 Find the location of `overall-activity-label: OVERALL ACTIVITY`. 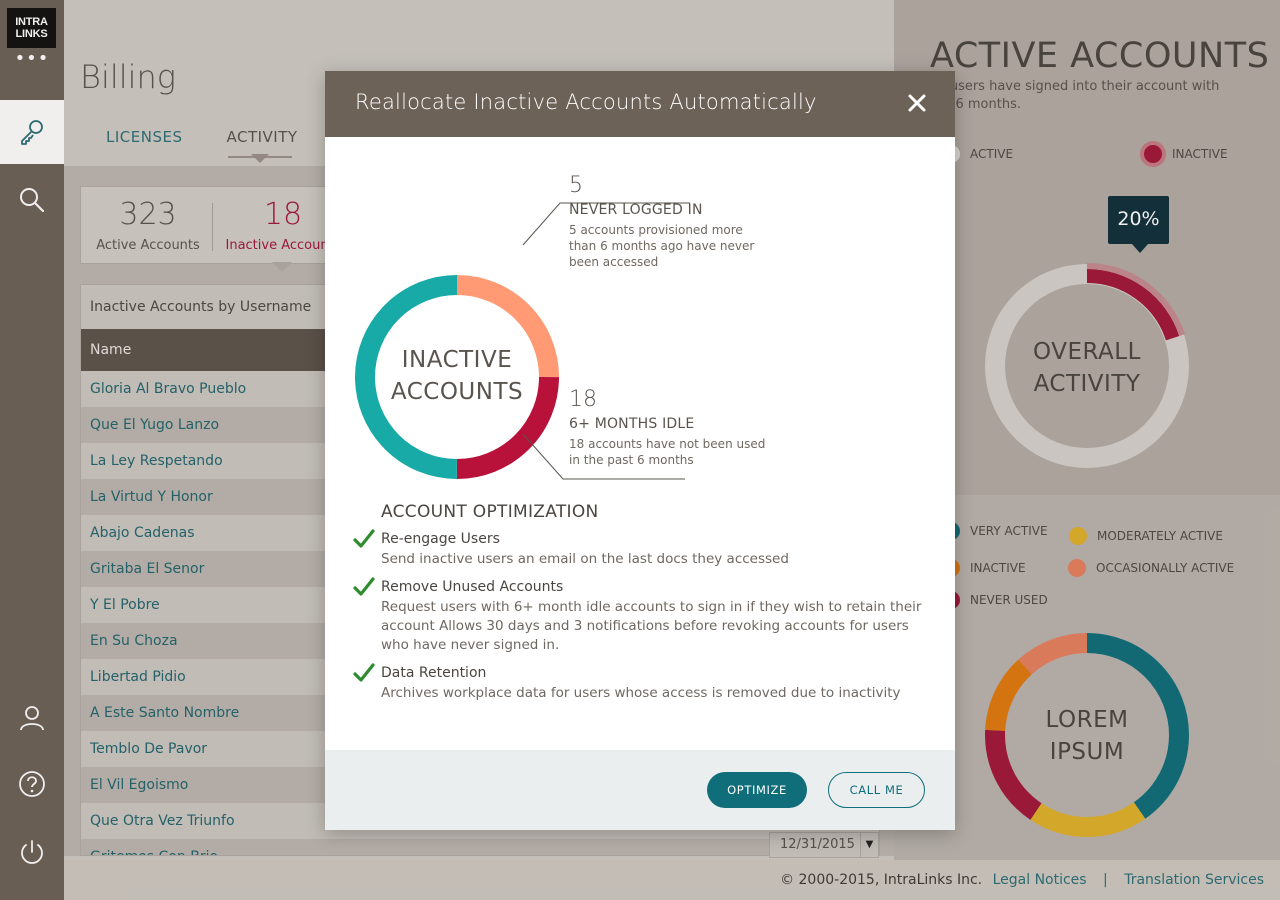

overall-activity-label: OVERALL ACTIVITY is located at coordinates (1087, 368).